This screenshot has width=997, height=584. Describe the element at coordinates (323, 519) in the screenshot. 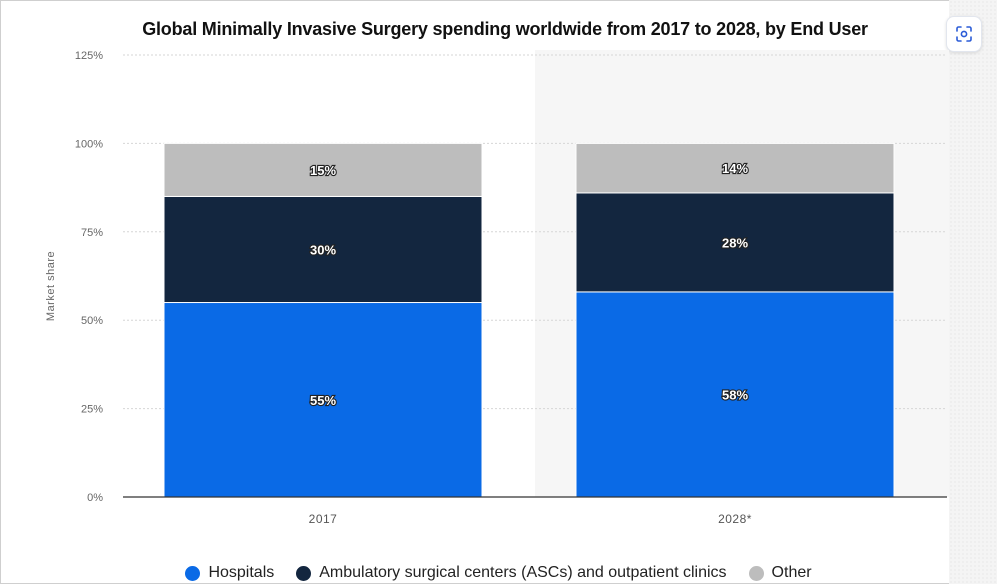

I see `x-tick-label: 2017` at that location.